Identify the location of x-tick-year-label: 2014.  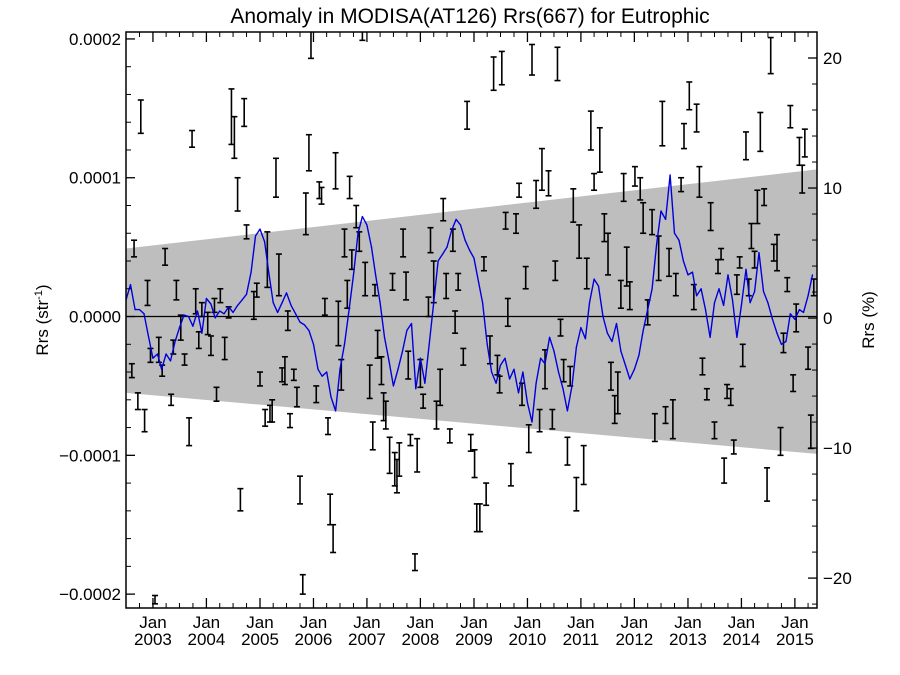
(742, 639).